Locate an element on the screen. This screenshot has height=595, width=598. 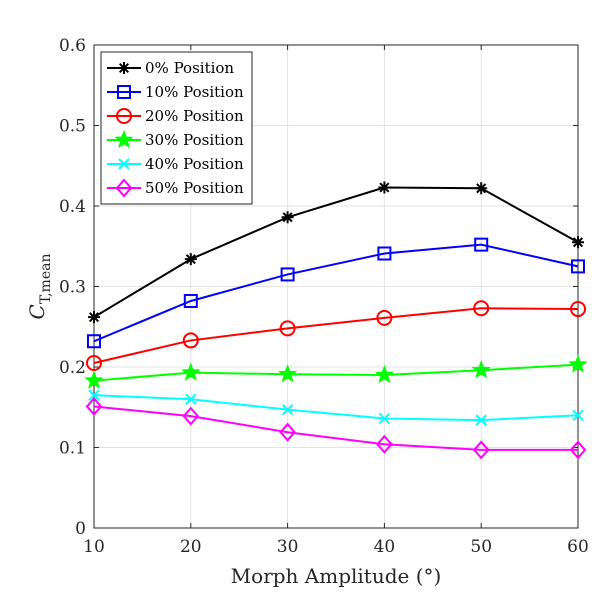
y-tick-label: 0.1 is located at coordinates (72, 449).